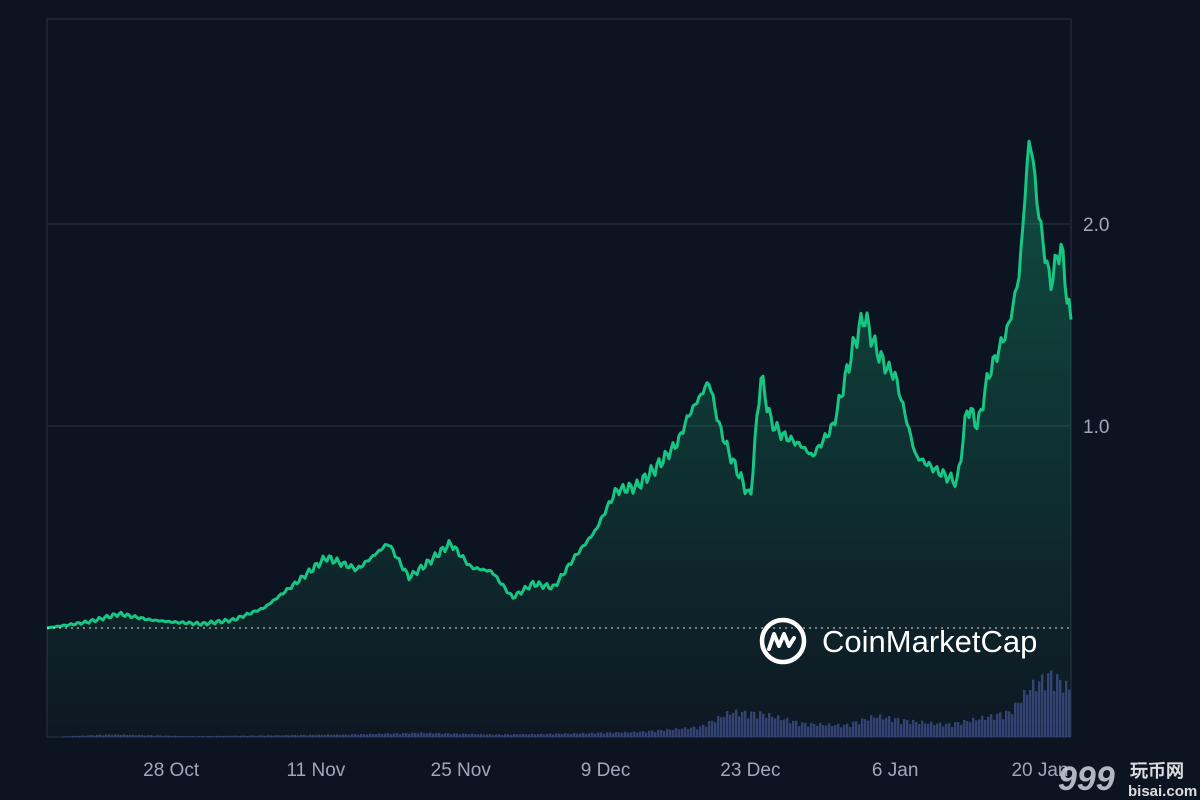  What do you see at coordinates (316, 770) in the screenshot?
I see `x-tick-label: 11 Nov` at bounding box center [316, 770].